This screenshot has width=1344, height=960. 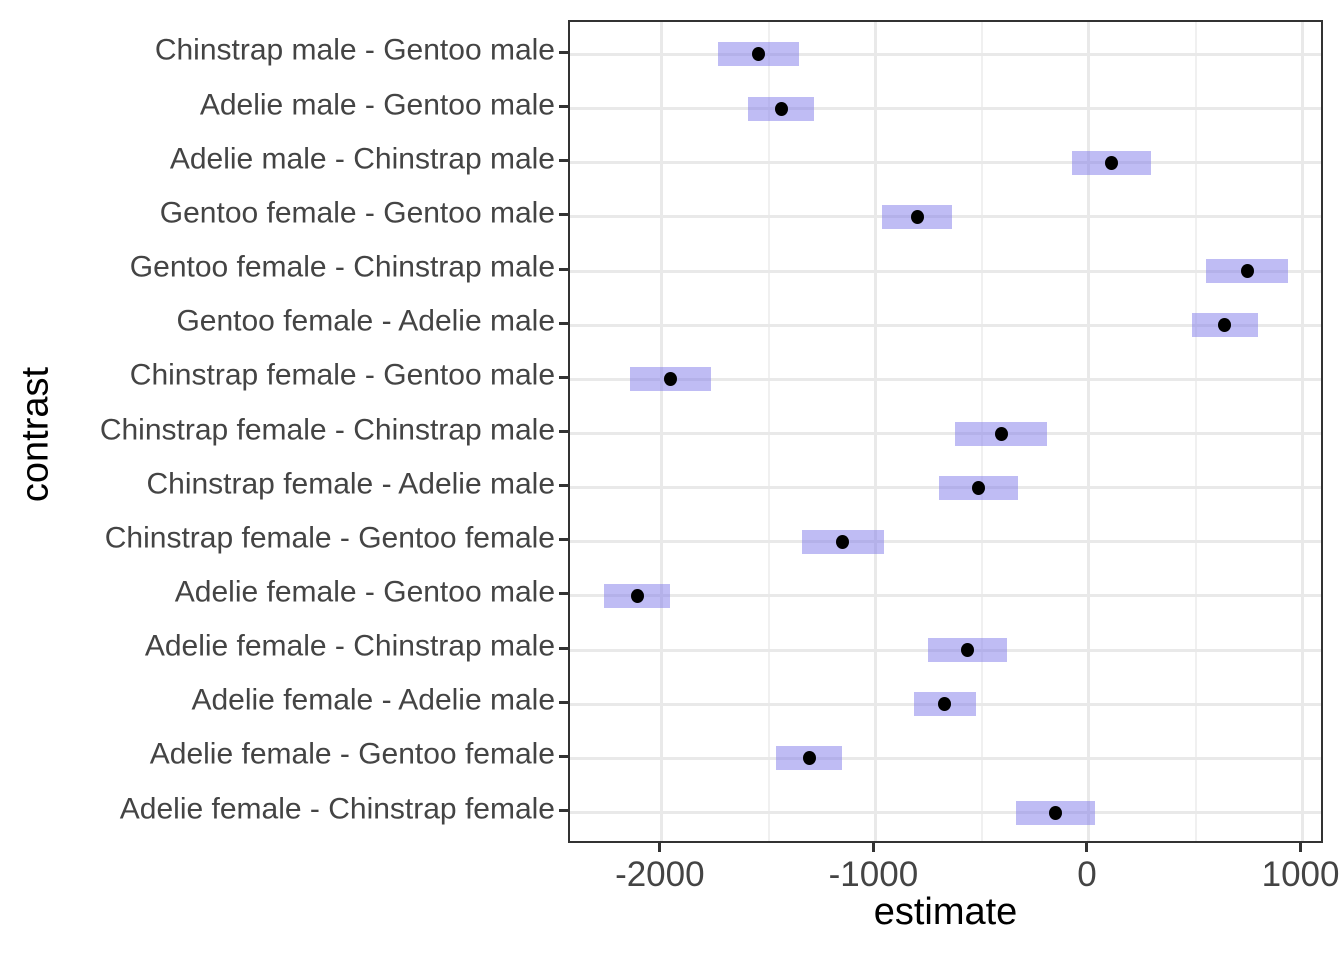 I want to click on y-tick-label: Adelie female - Chinstrap female, so click(x=337, y=809).